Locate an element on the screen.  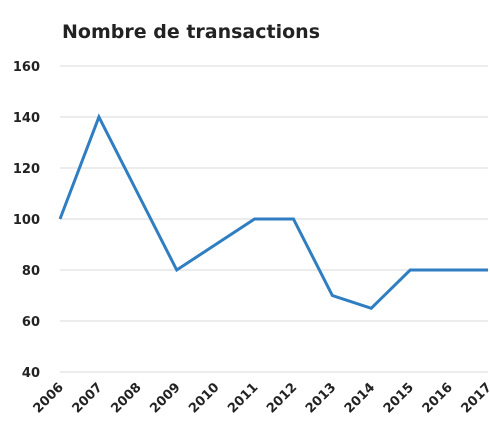
chart-title: Nombre de transactions is located at coordinates (191, 32).